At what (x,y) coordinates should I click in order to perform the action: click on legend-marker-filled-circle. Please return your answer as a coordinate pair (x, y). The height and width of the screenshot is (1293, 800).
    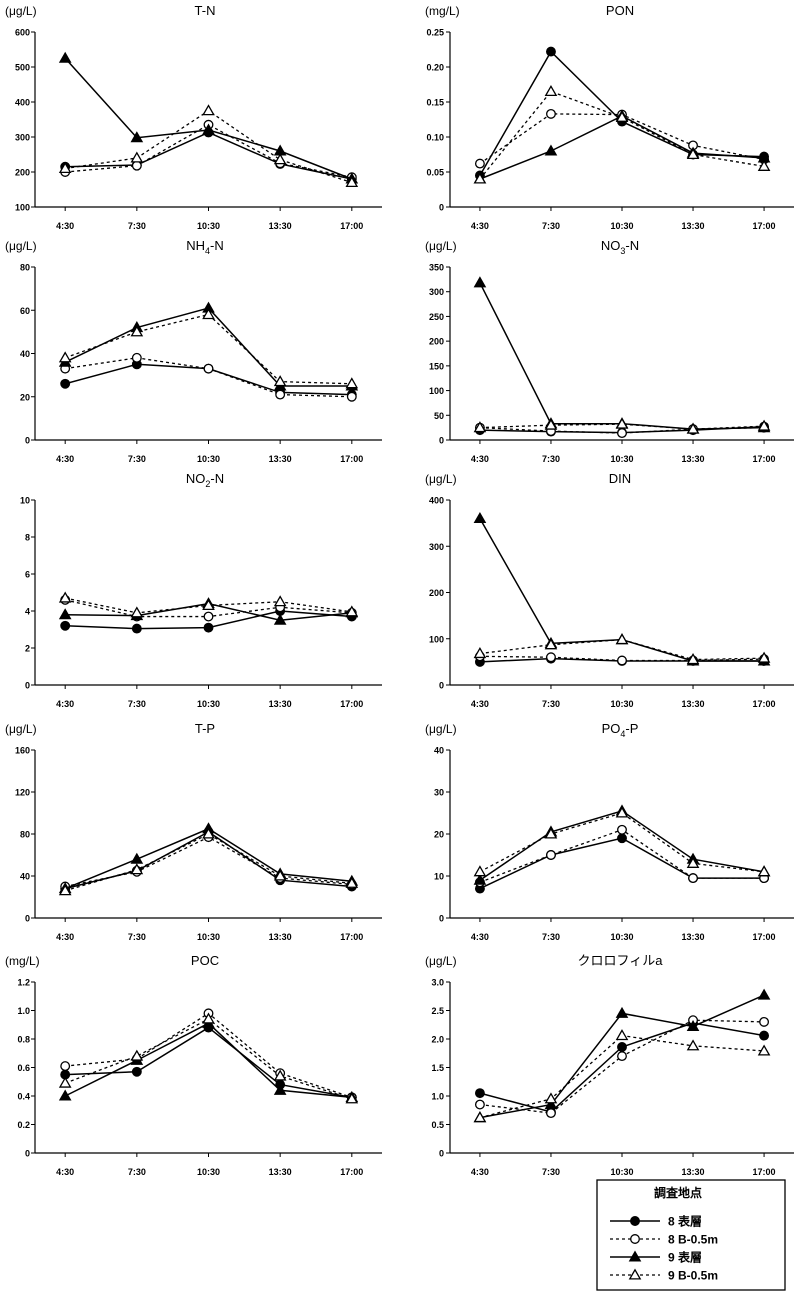
    Looking at the image, I should click on (635, 1221).